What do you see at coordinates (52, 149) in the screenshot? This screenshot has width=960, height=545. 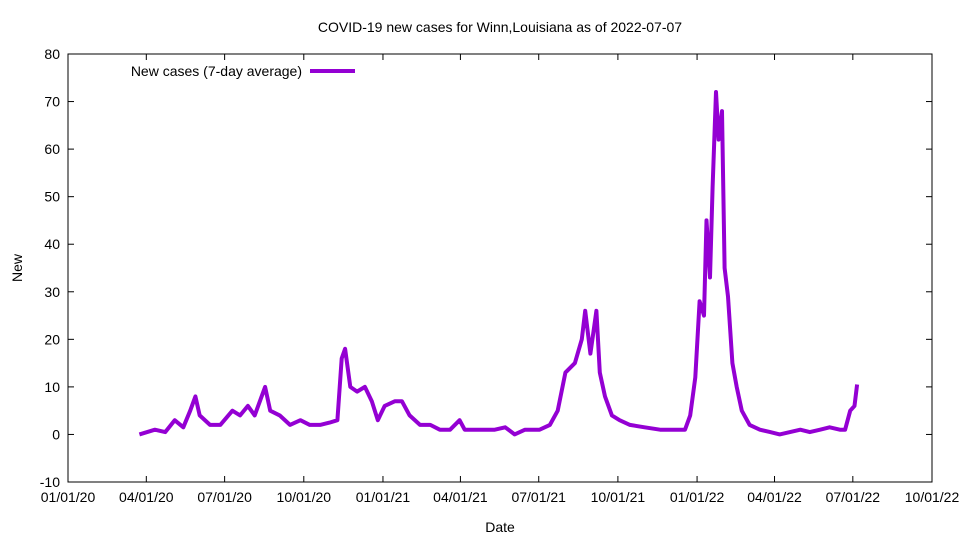 I see `y-tick-label: 60` at bounding box center [52, 149].